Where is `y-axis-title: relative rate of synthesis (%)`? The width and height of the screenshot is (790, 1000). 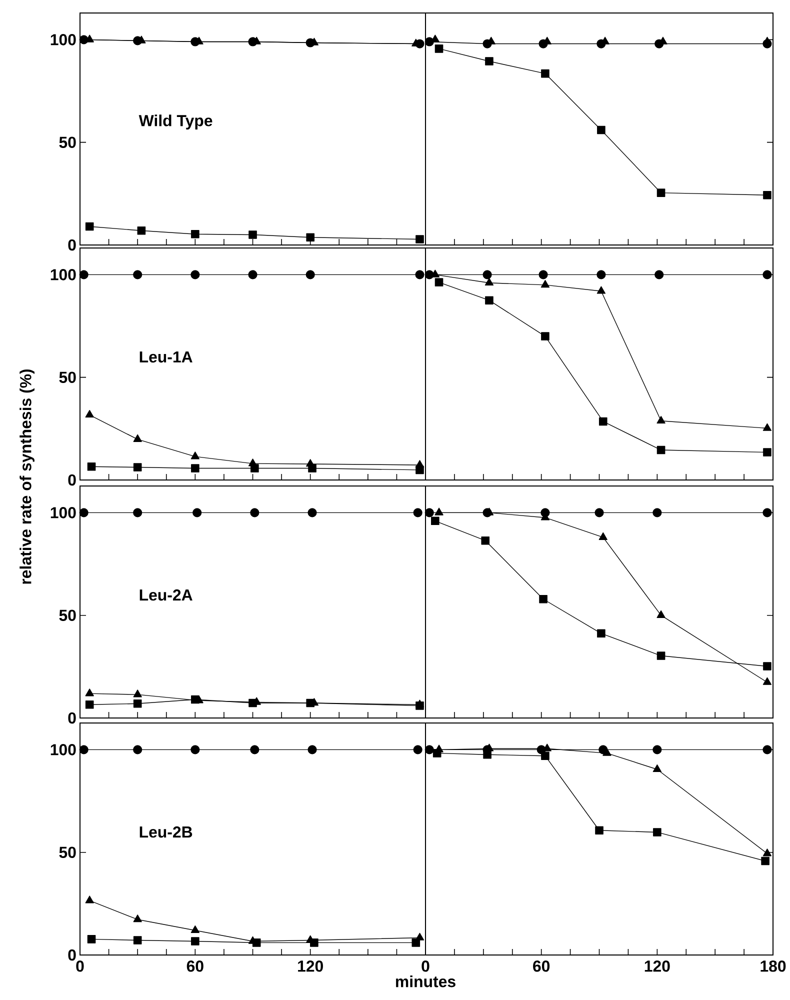
y-axis-title: relative rate of synthesis (%) is located at coordinates (27, 476).